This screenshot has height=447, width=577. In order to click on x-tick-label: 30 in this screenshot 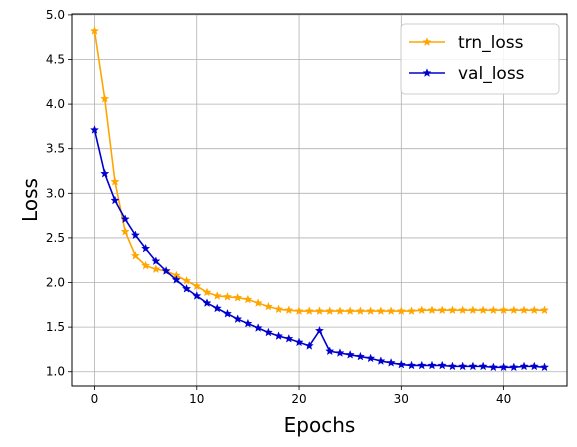, I will do `click(401, 399)`.